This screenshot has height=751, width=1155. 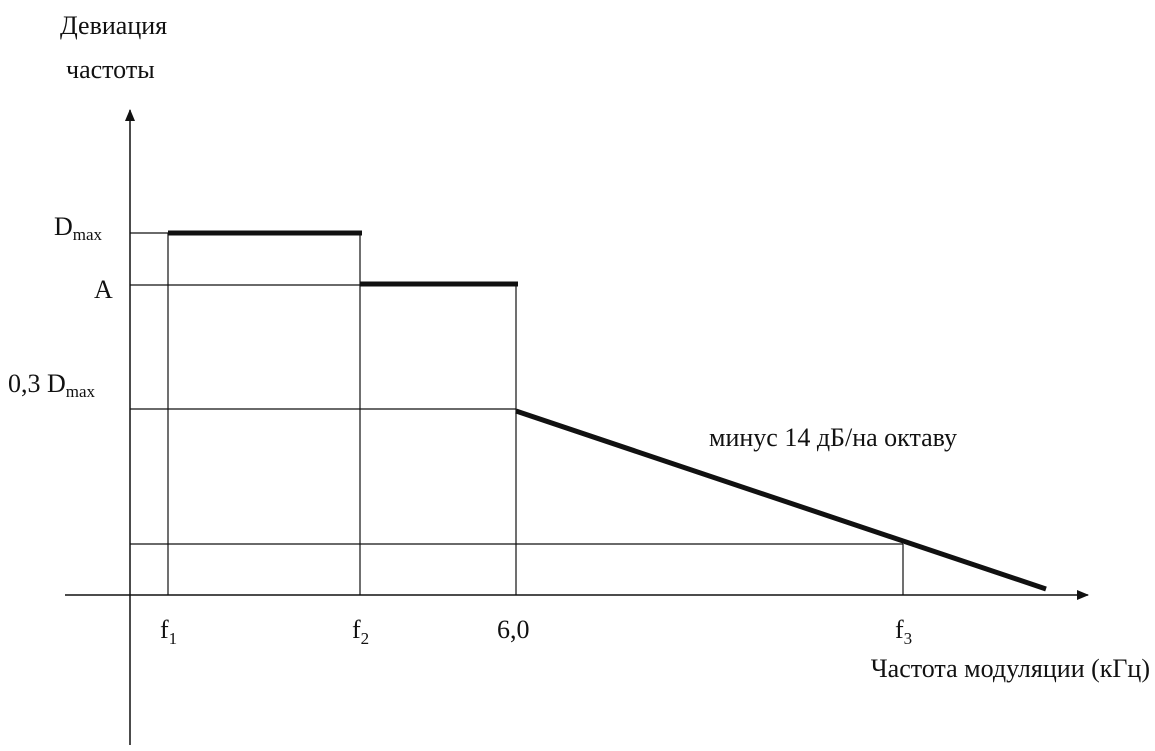 What do you see at coordinates (113, 25) in the screenshot?
I see `y-axis-title-line1: Девиация` at bounding box center [113, 25].